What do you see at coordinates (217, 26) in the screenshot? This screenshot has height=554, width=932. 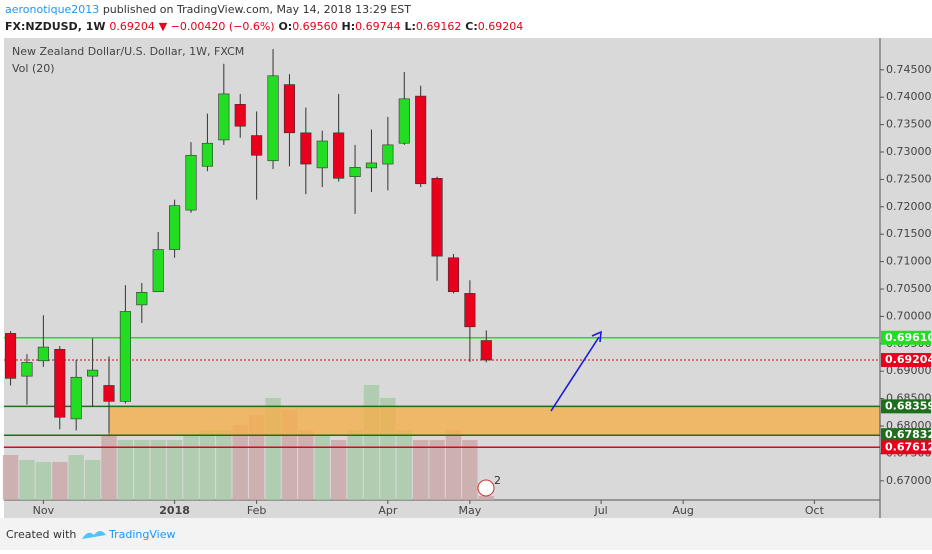 I see `change: ▼ −0.00420 (−0.6%)` at bounding box center [217, 26].